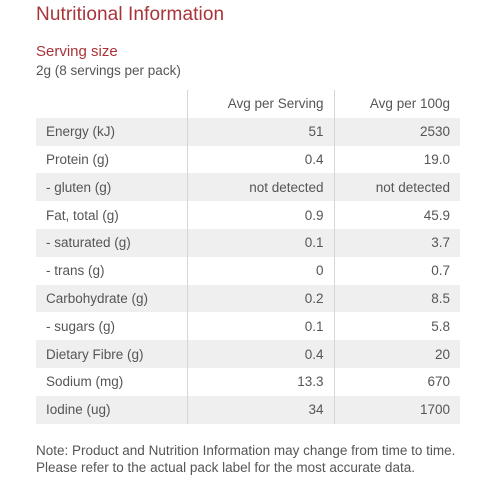  I want to click on value-per-100g: 19.0, so click(396, 159).